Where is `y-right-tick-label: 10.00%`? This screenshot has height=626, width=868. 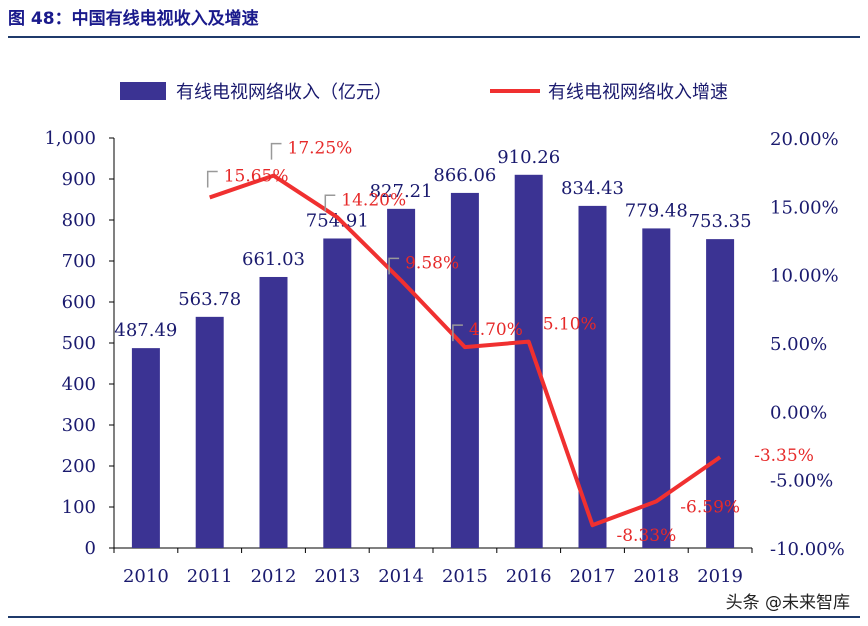 y-right-tick-label: 10.00% is located at coordinates (804, 276).